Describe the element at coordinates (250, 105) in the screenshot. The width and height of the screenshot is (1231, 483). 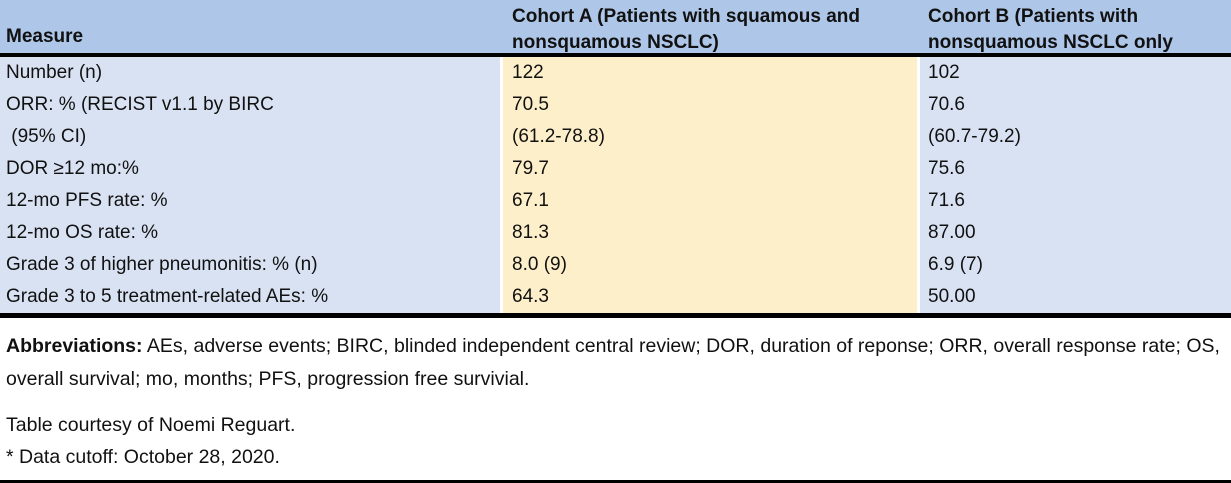
I see `measure-cell: ORR: % (RECIST v1.1 by BIRC` at that location.